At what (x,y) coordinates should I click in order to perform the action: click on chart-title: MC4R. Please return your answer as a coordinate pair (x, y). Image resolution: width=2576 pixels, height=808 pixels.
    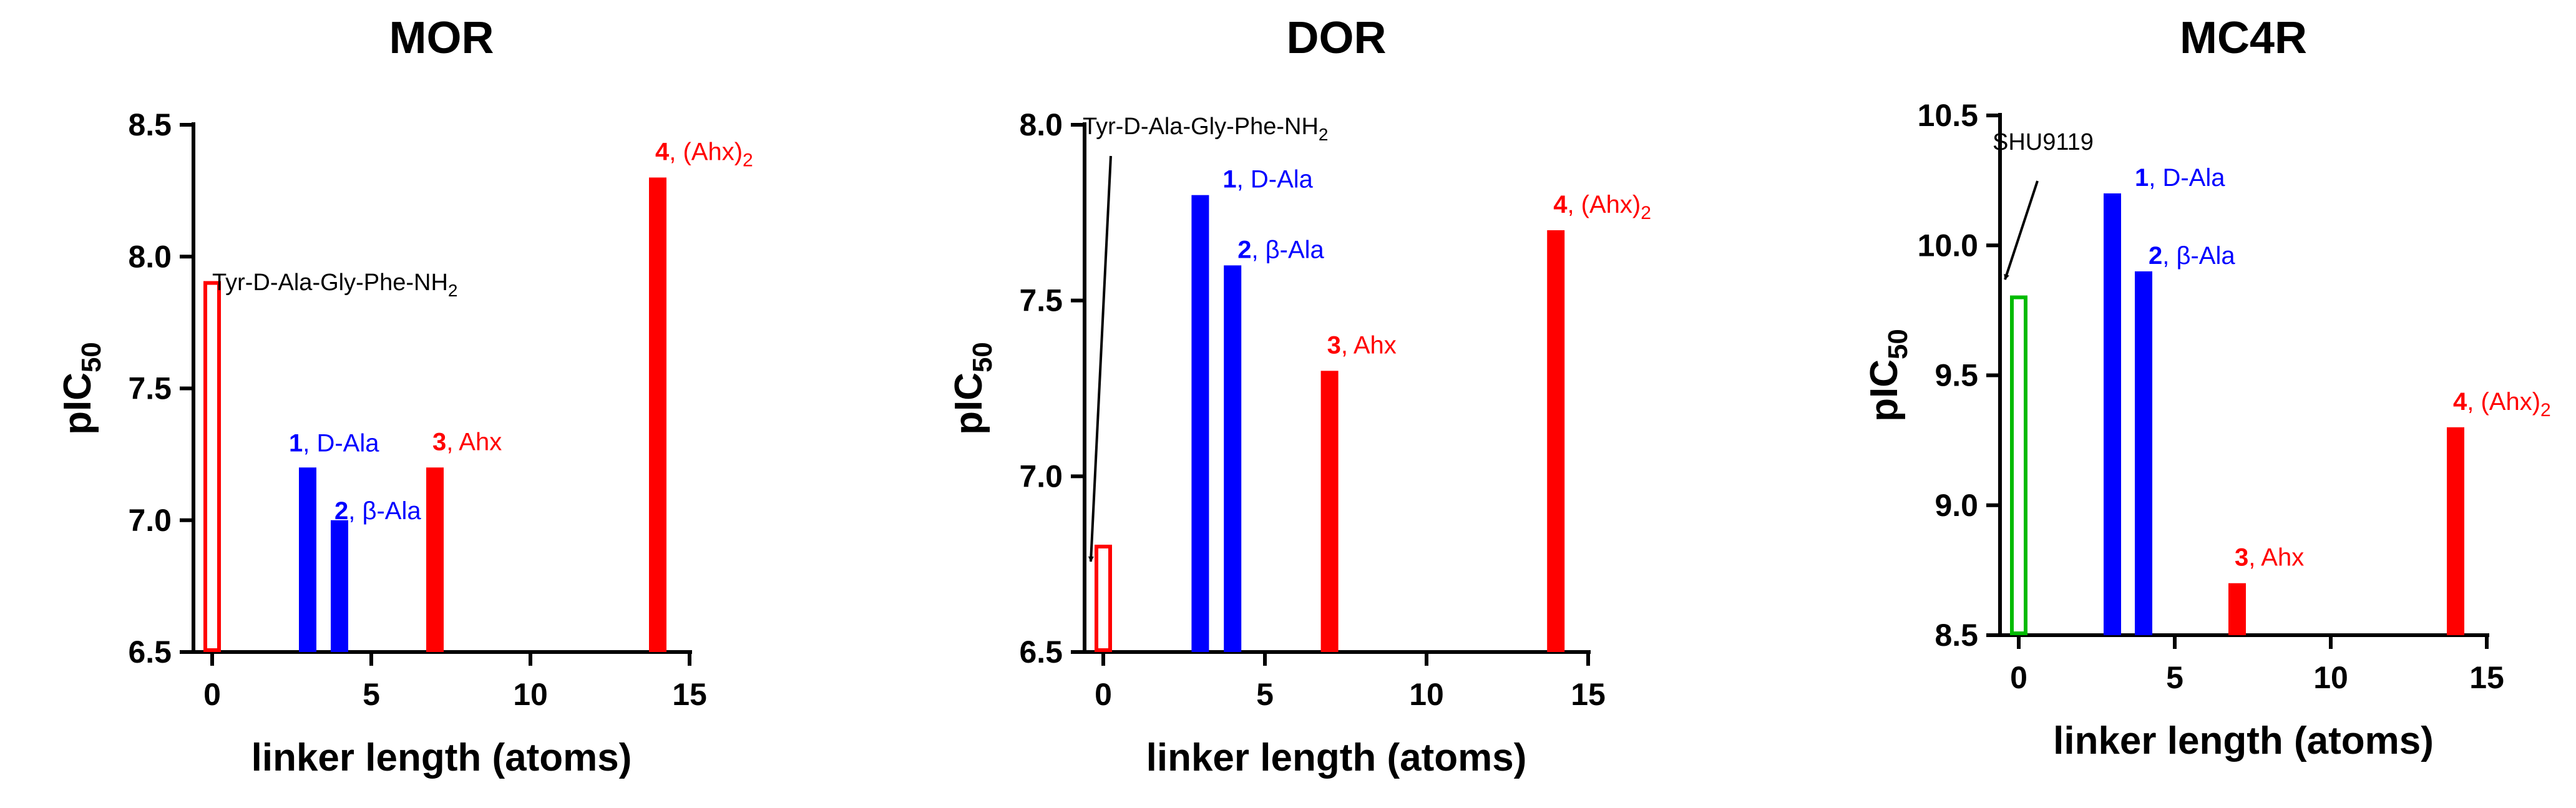
    Looking at the image, I should click on (2243, 38).